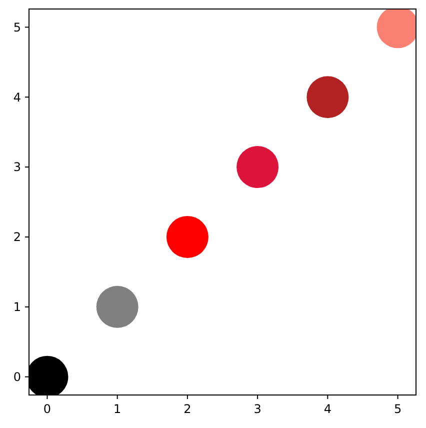 This screenshot has width=426, height=428. What do you see at coordinates (47, 409) in the screenshot?
I see `x-tick-label: 0` at bounding box center [47, 409].